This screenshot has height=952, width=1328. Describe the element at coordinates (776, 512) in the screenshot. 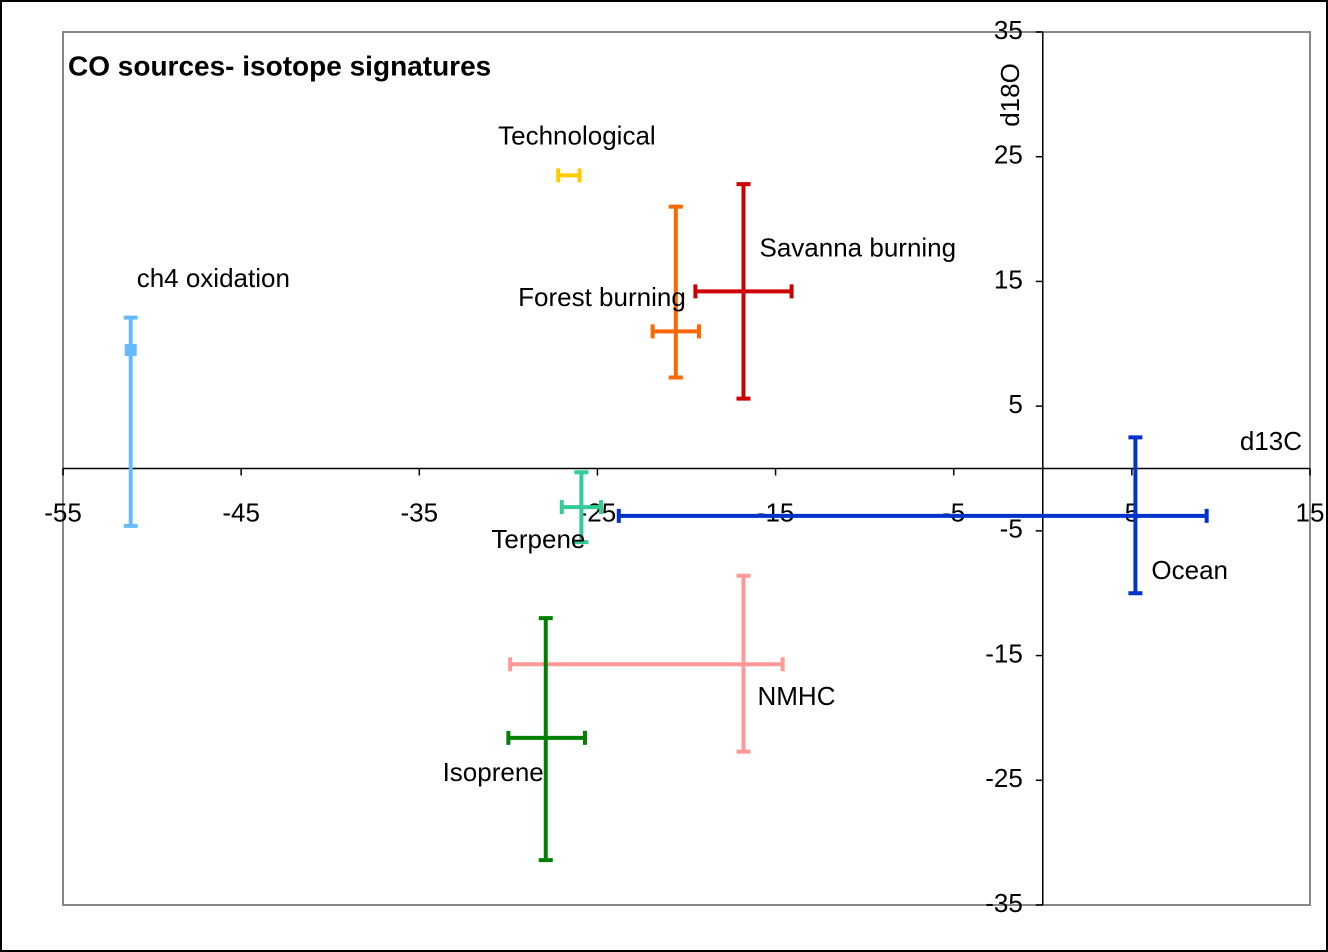

I see `x-tick-label: -15` at that location.